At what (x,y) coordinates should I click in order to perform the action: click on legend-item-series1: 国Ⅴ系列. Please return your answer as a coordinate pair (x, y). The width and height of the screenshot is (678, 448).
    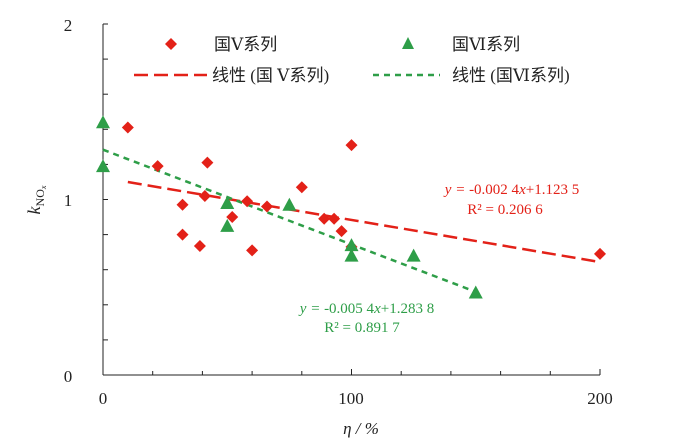
    Looking at the image, I should click on (221, 44).